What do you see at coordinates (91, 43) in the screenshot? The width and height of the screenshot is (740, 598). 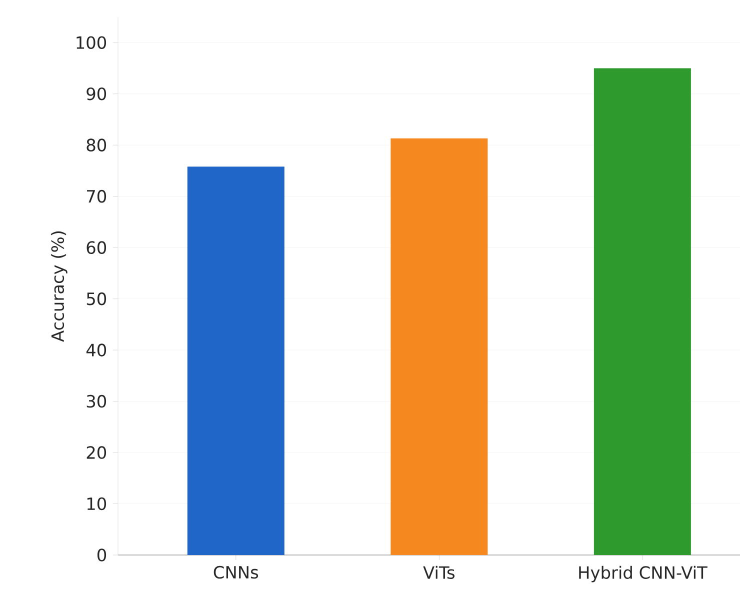 I see `y-tick-label: 100` at bounding box center [91, 43].